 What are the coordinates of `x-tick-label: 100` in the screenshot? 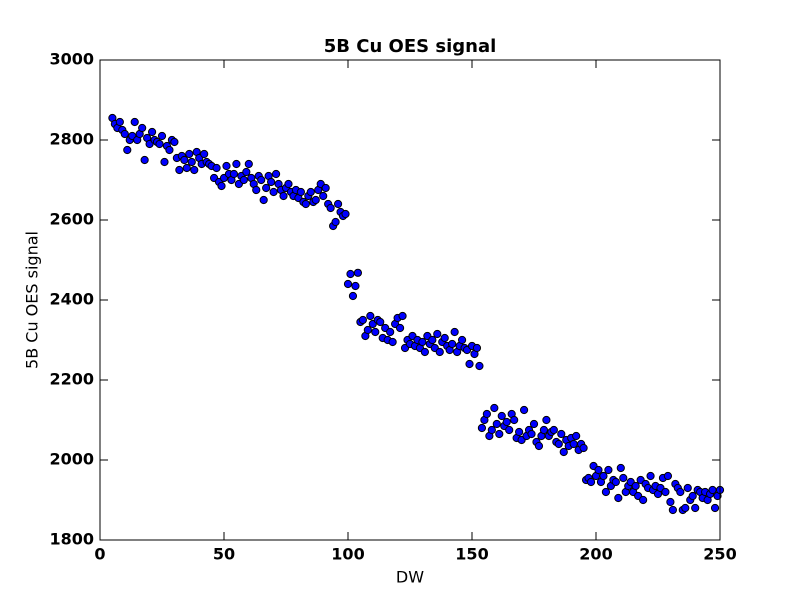 It's located at (347, 554).